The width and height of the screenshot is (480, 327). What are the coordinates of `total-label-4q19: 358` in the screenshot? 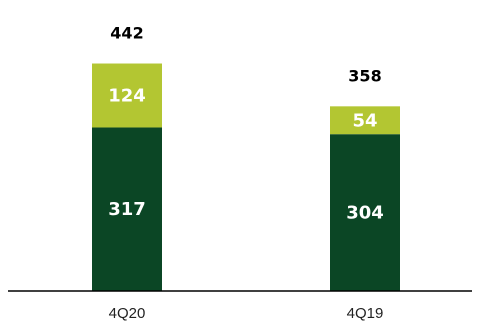 It's located at (364, 75).